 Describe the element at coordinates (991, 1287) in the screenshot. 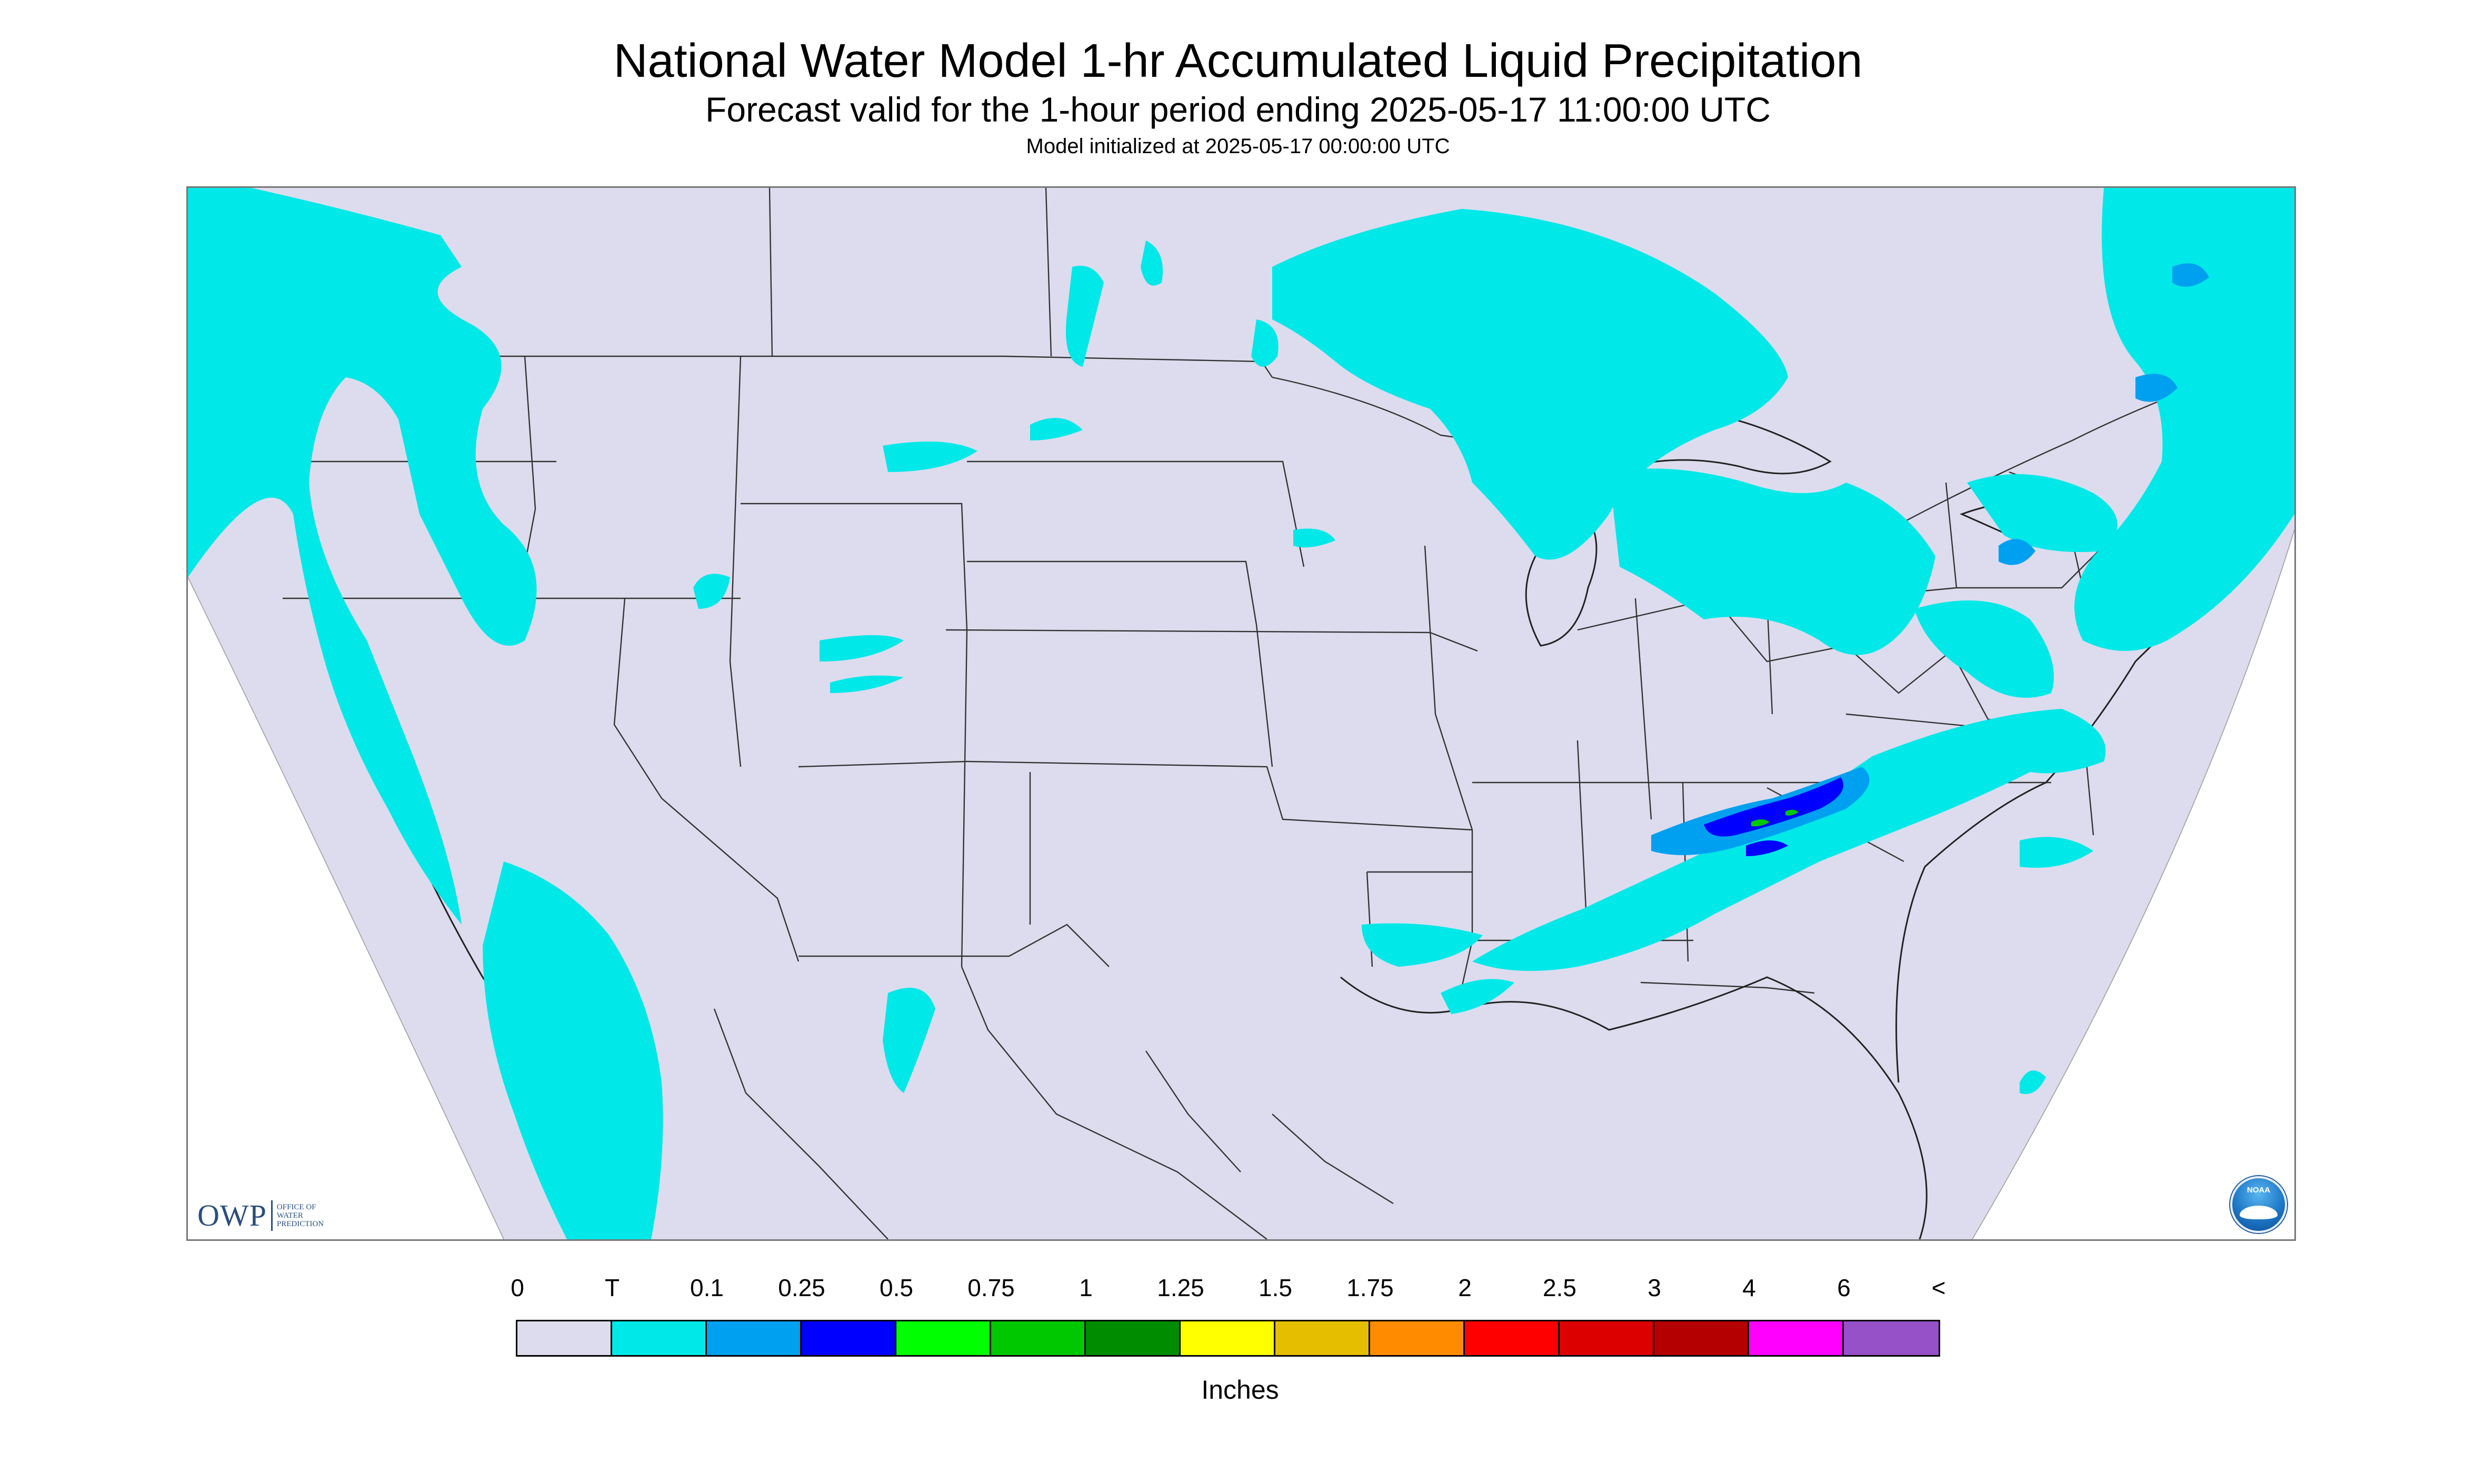

I see `legend-tick-label: 0.75` at that location.